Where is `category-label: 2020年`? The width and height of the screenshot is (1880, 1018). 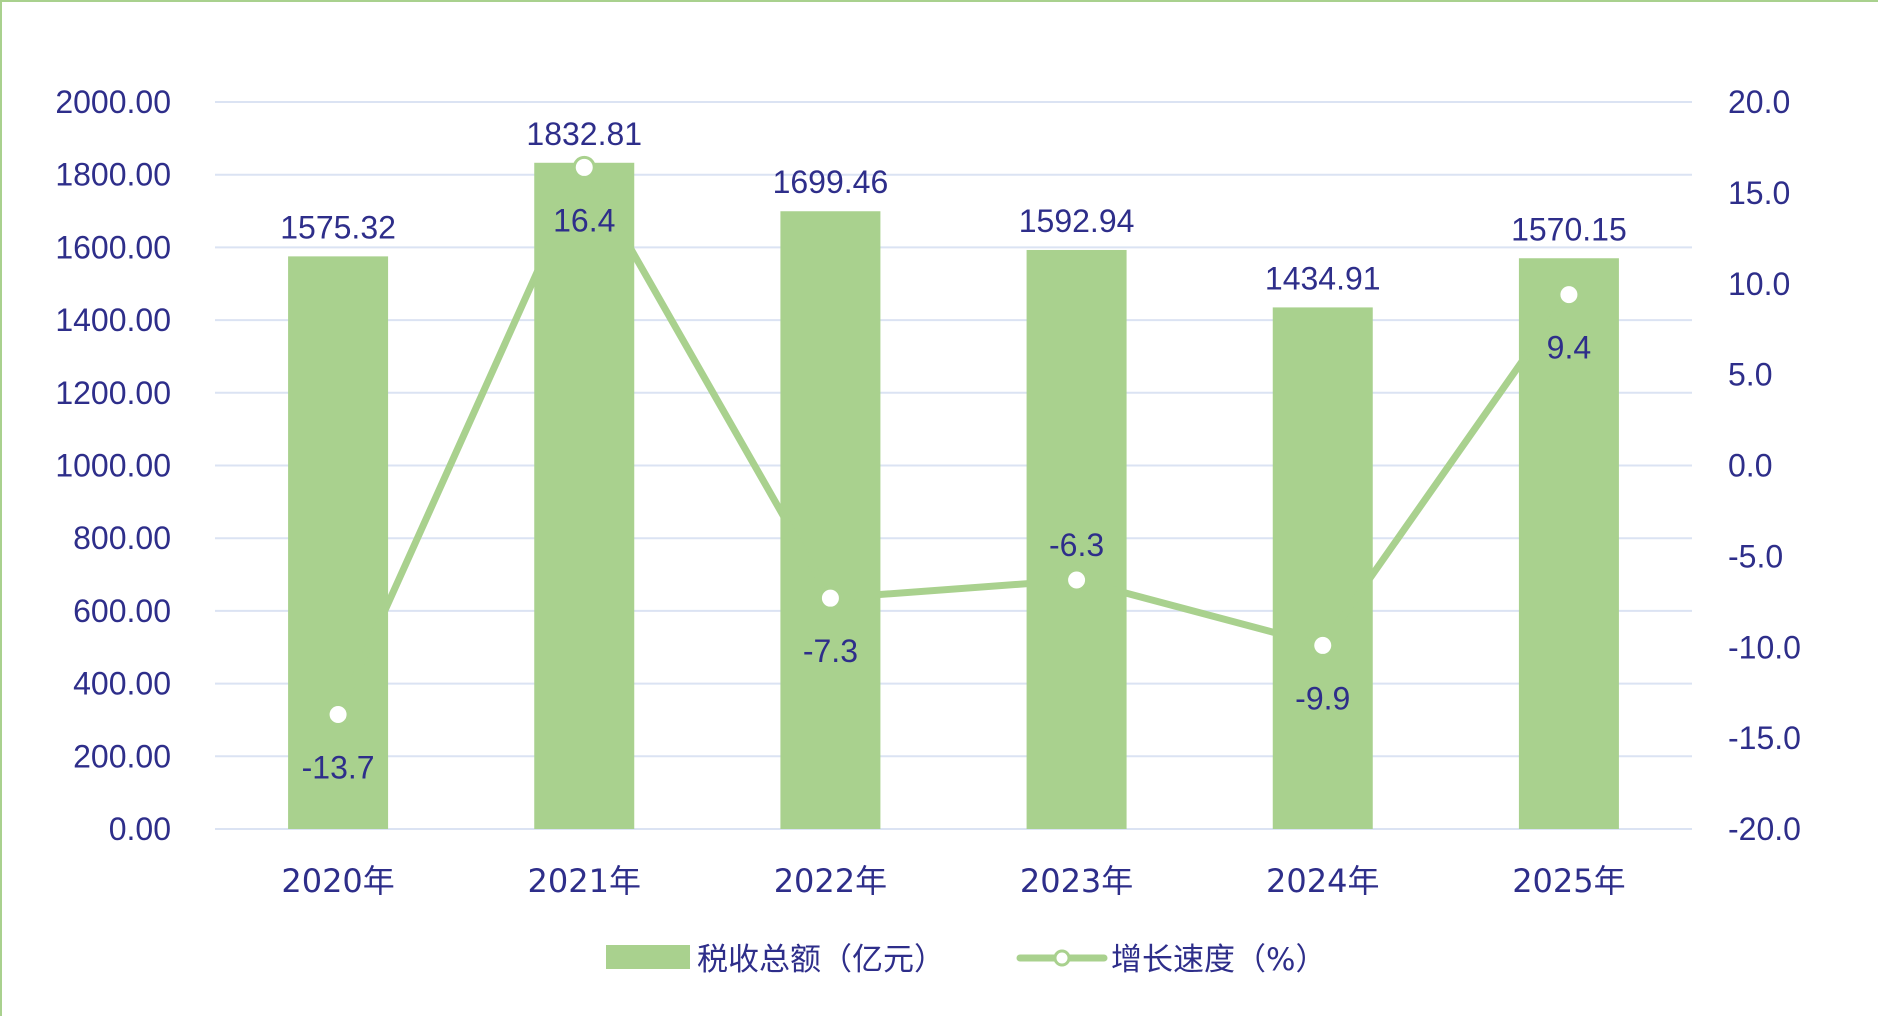
category-label: 2020年 is located at coordinates (337, 881).